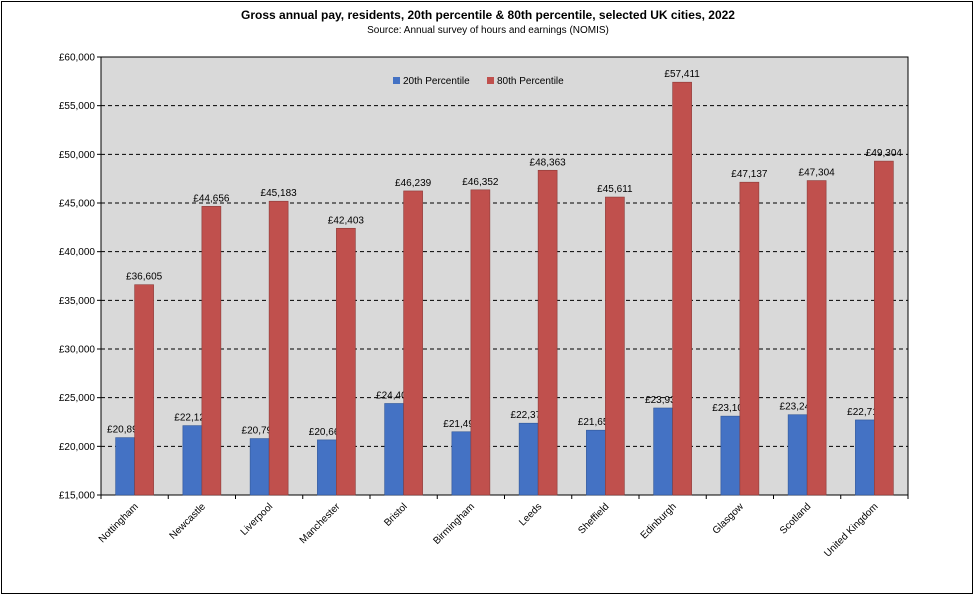  What do you see at coordinates (729, 519) in the screenshot?
I see `x-category-label: Glasgow` at bounding box center [729, 519].